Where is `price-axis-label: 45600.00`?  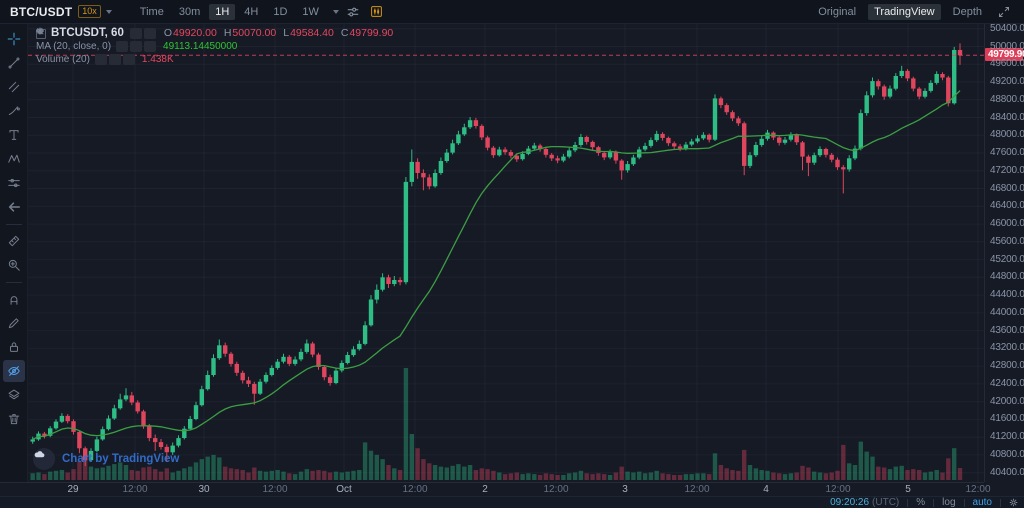 price-axis-label: 45600.00 is located at coordinates (1007, 241).